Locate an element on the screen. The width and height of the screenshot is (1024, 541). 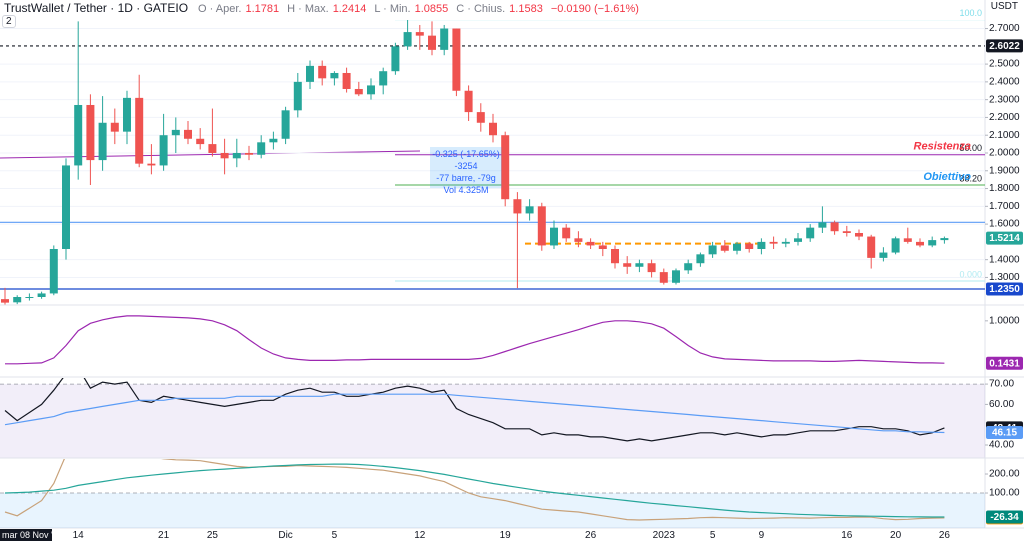
fib-level-label: 0.000 is located at coordinates (970, 274).